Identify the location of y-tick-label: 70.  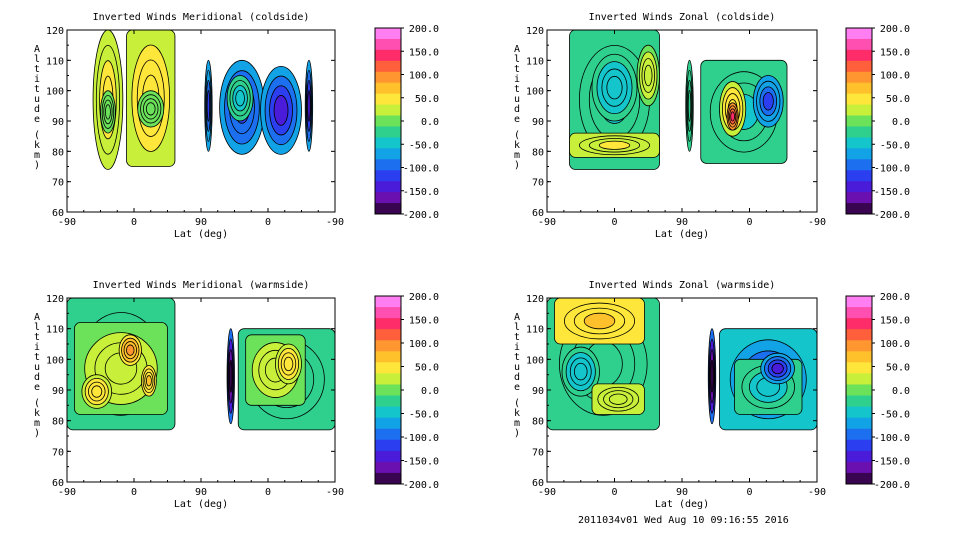
(538, 452).